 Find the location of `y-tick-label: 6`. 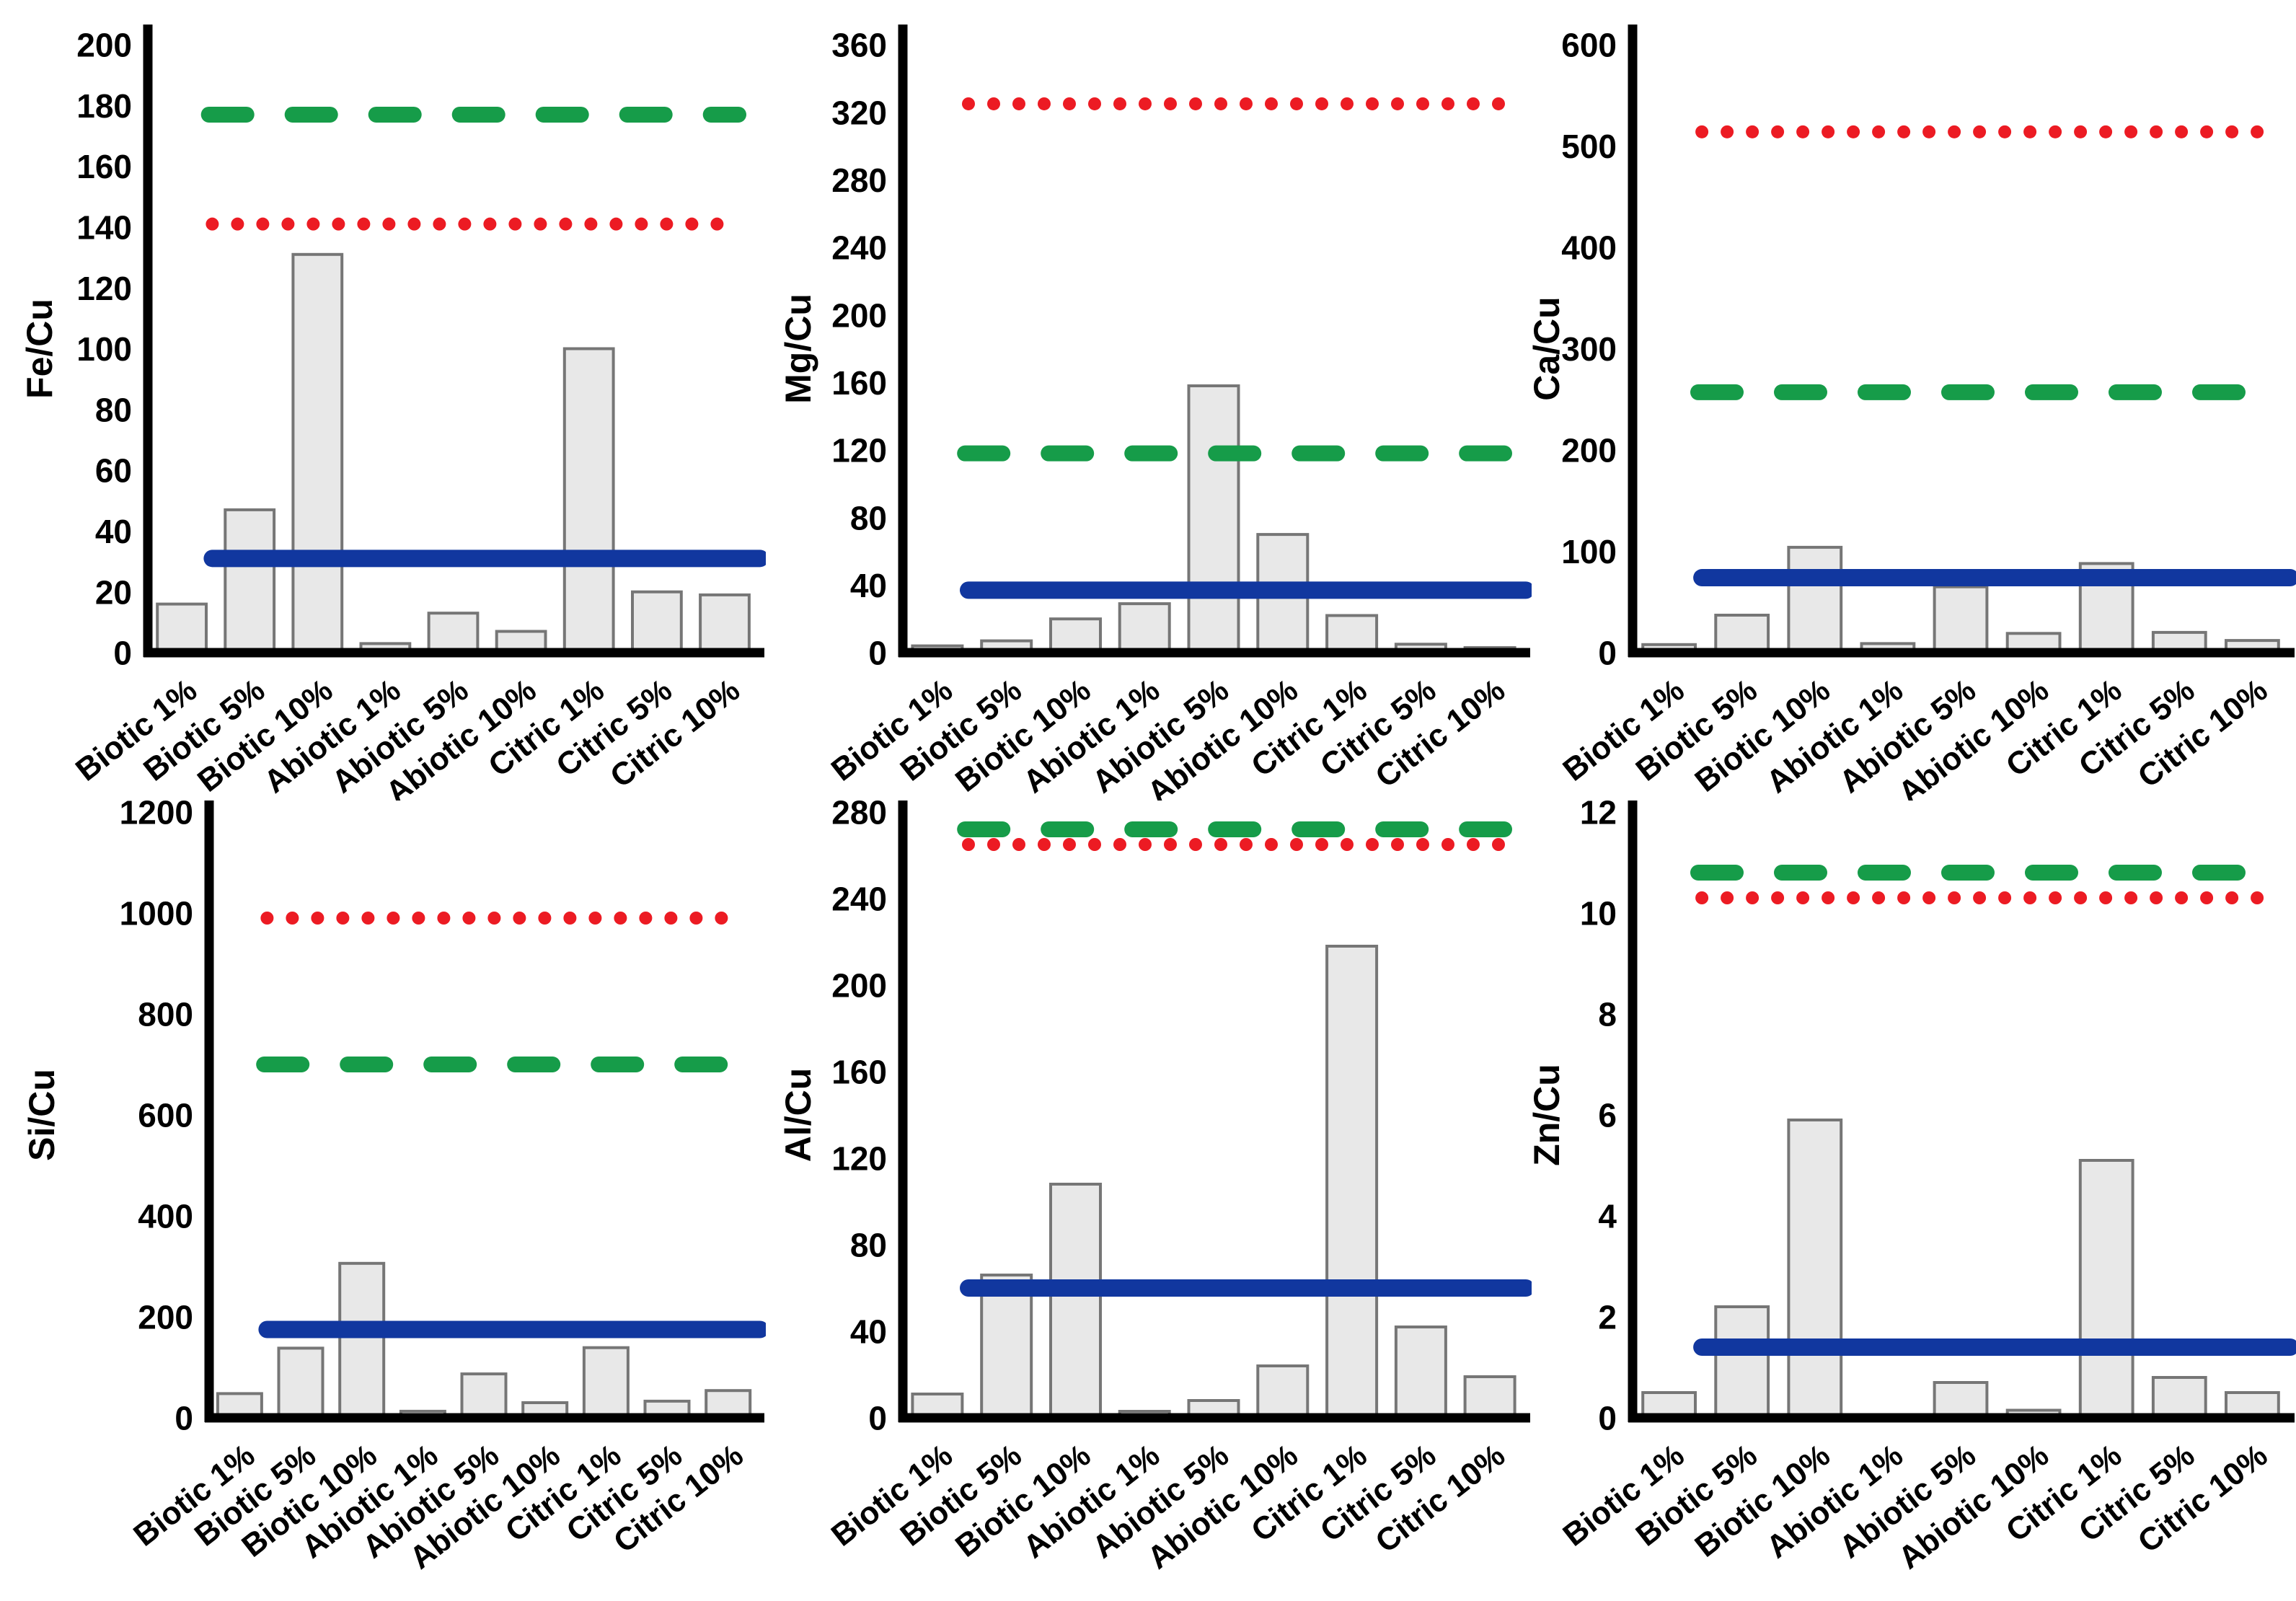

y-tick-label: 6 is located at coordinates (1607, 1115).